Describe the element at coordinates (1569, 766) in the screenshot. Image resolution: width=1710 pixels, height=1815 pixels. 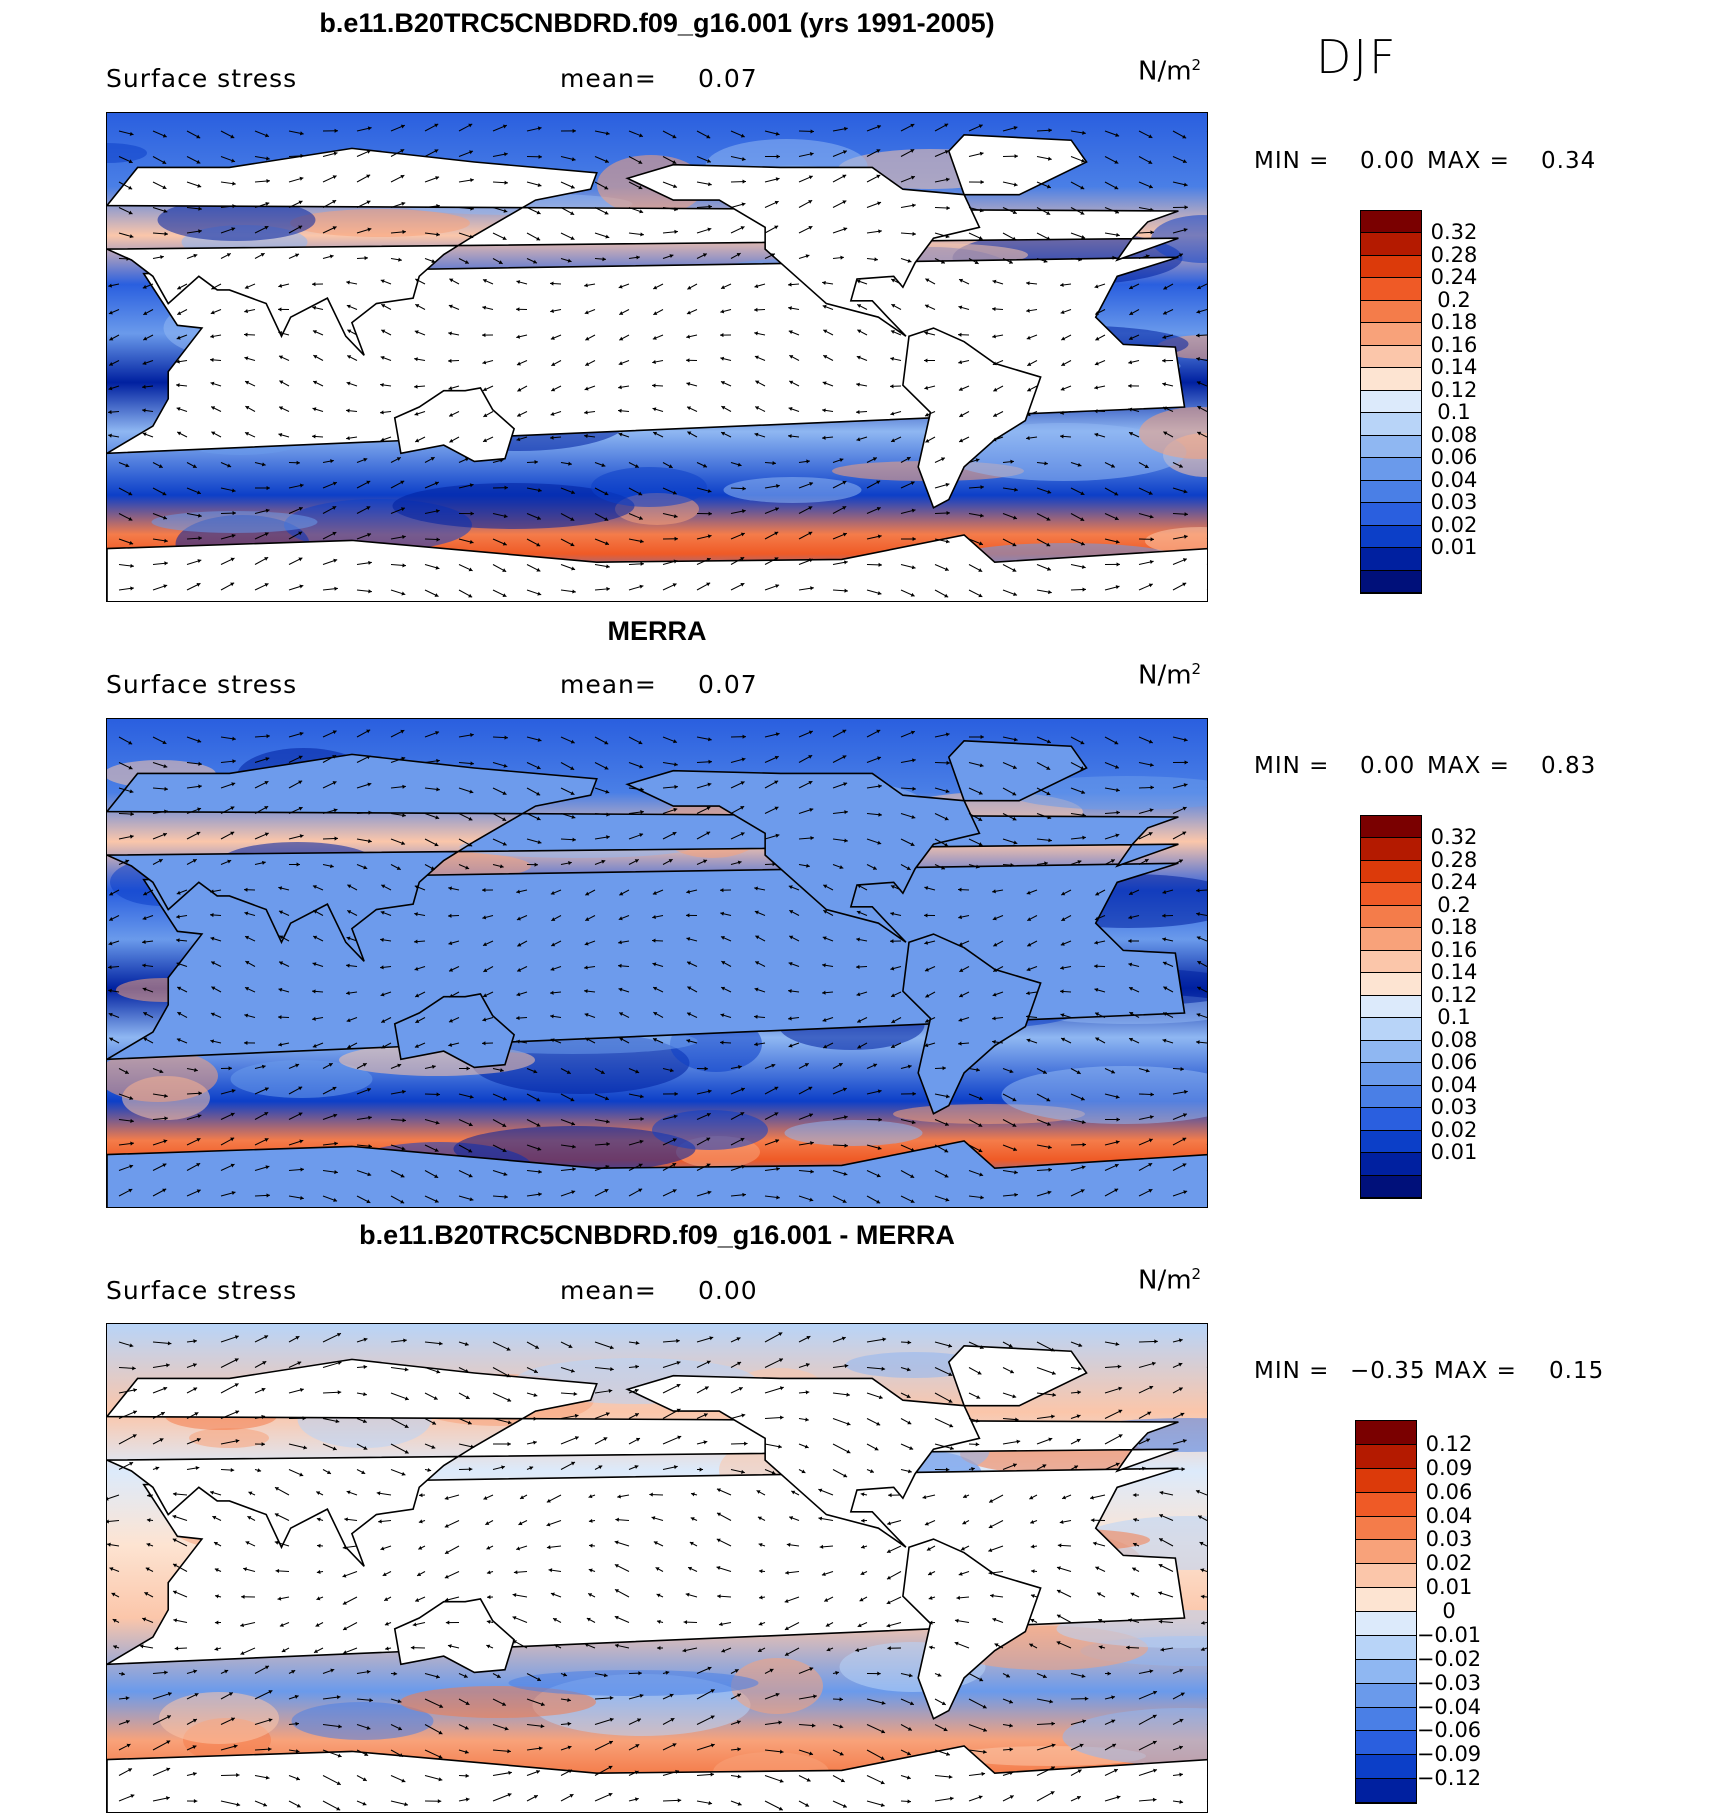
I see `panel-2-max-value: 0.83` at that location.